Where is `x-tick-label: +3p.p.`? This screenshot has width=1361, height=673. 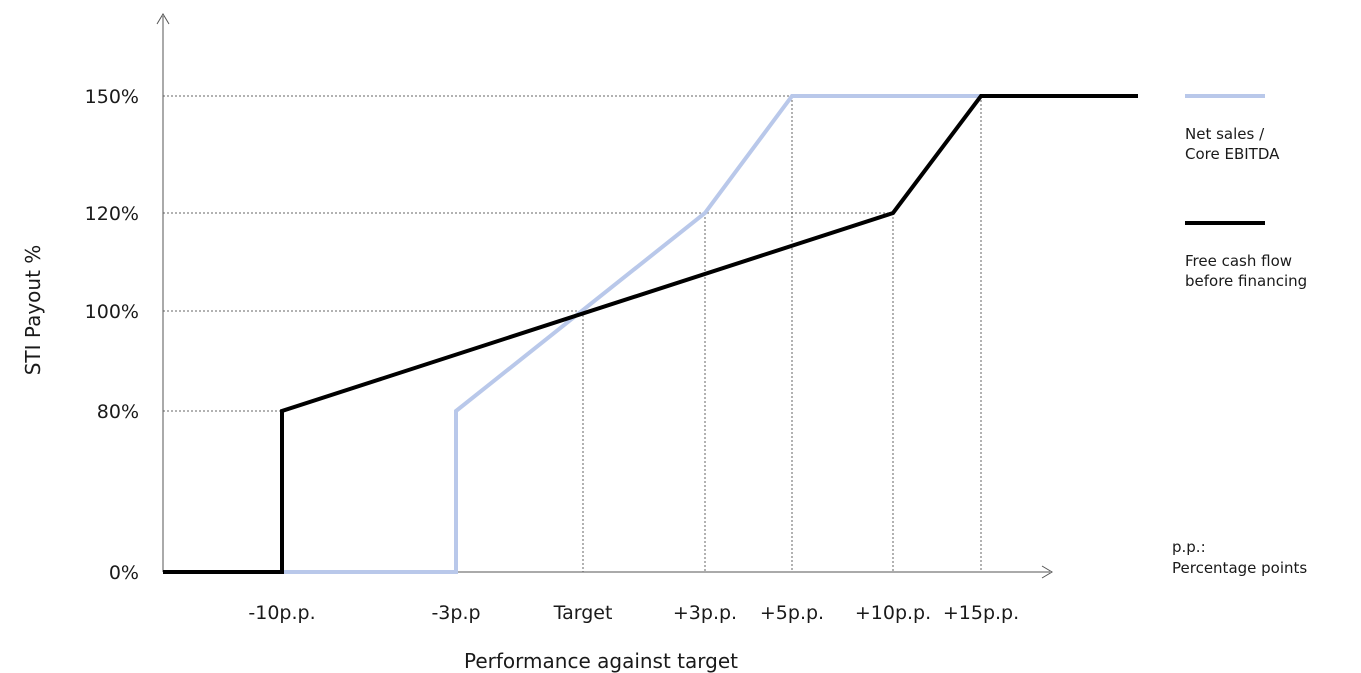
x-tick-label: +3p.p. is located at coordinates (705, 613).